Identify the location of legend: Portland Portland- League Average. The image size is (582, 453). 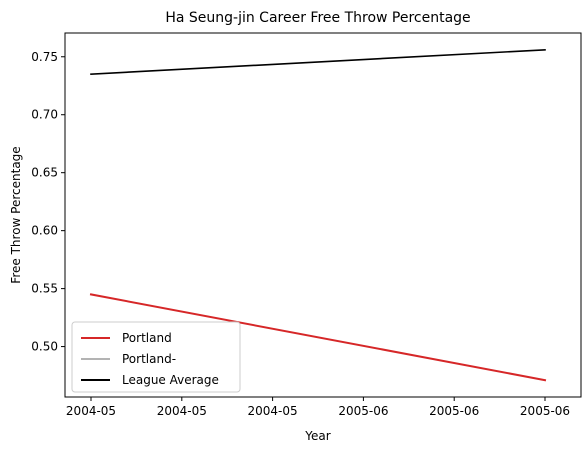
(156, 357).